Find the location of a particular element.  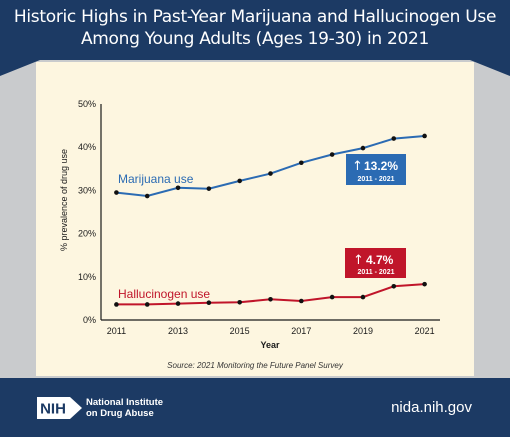

marijuana-change-arrow: ↑ is located at coordinates (357, 166).